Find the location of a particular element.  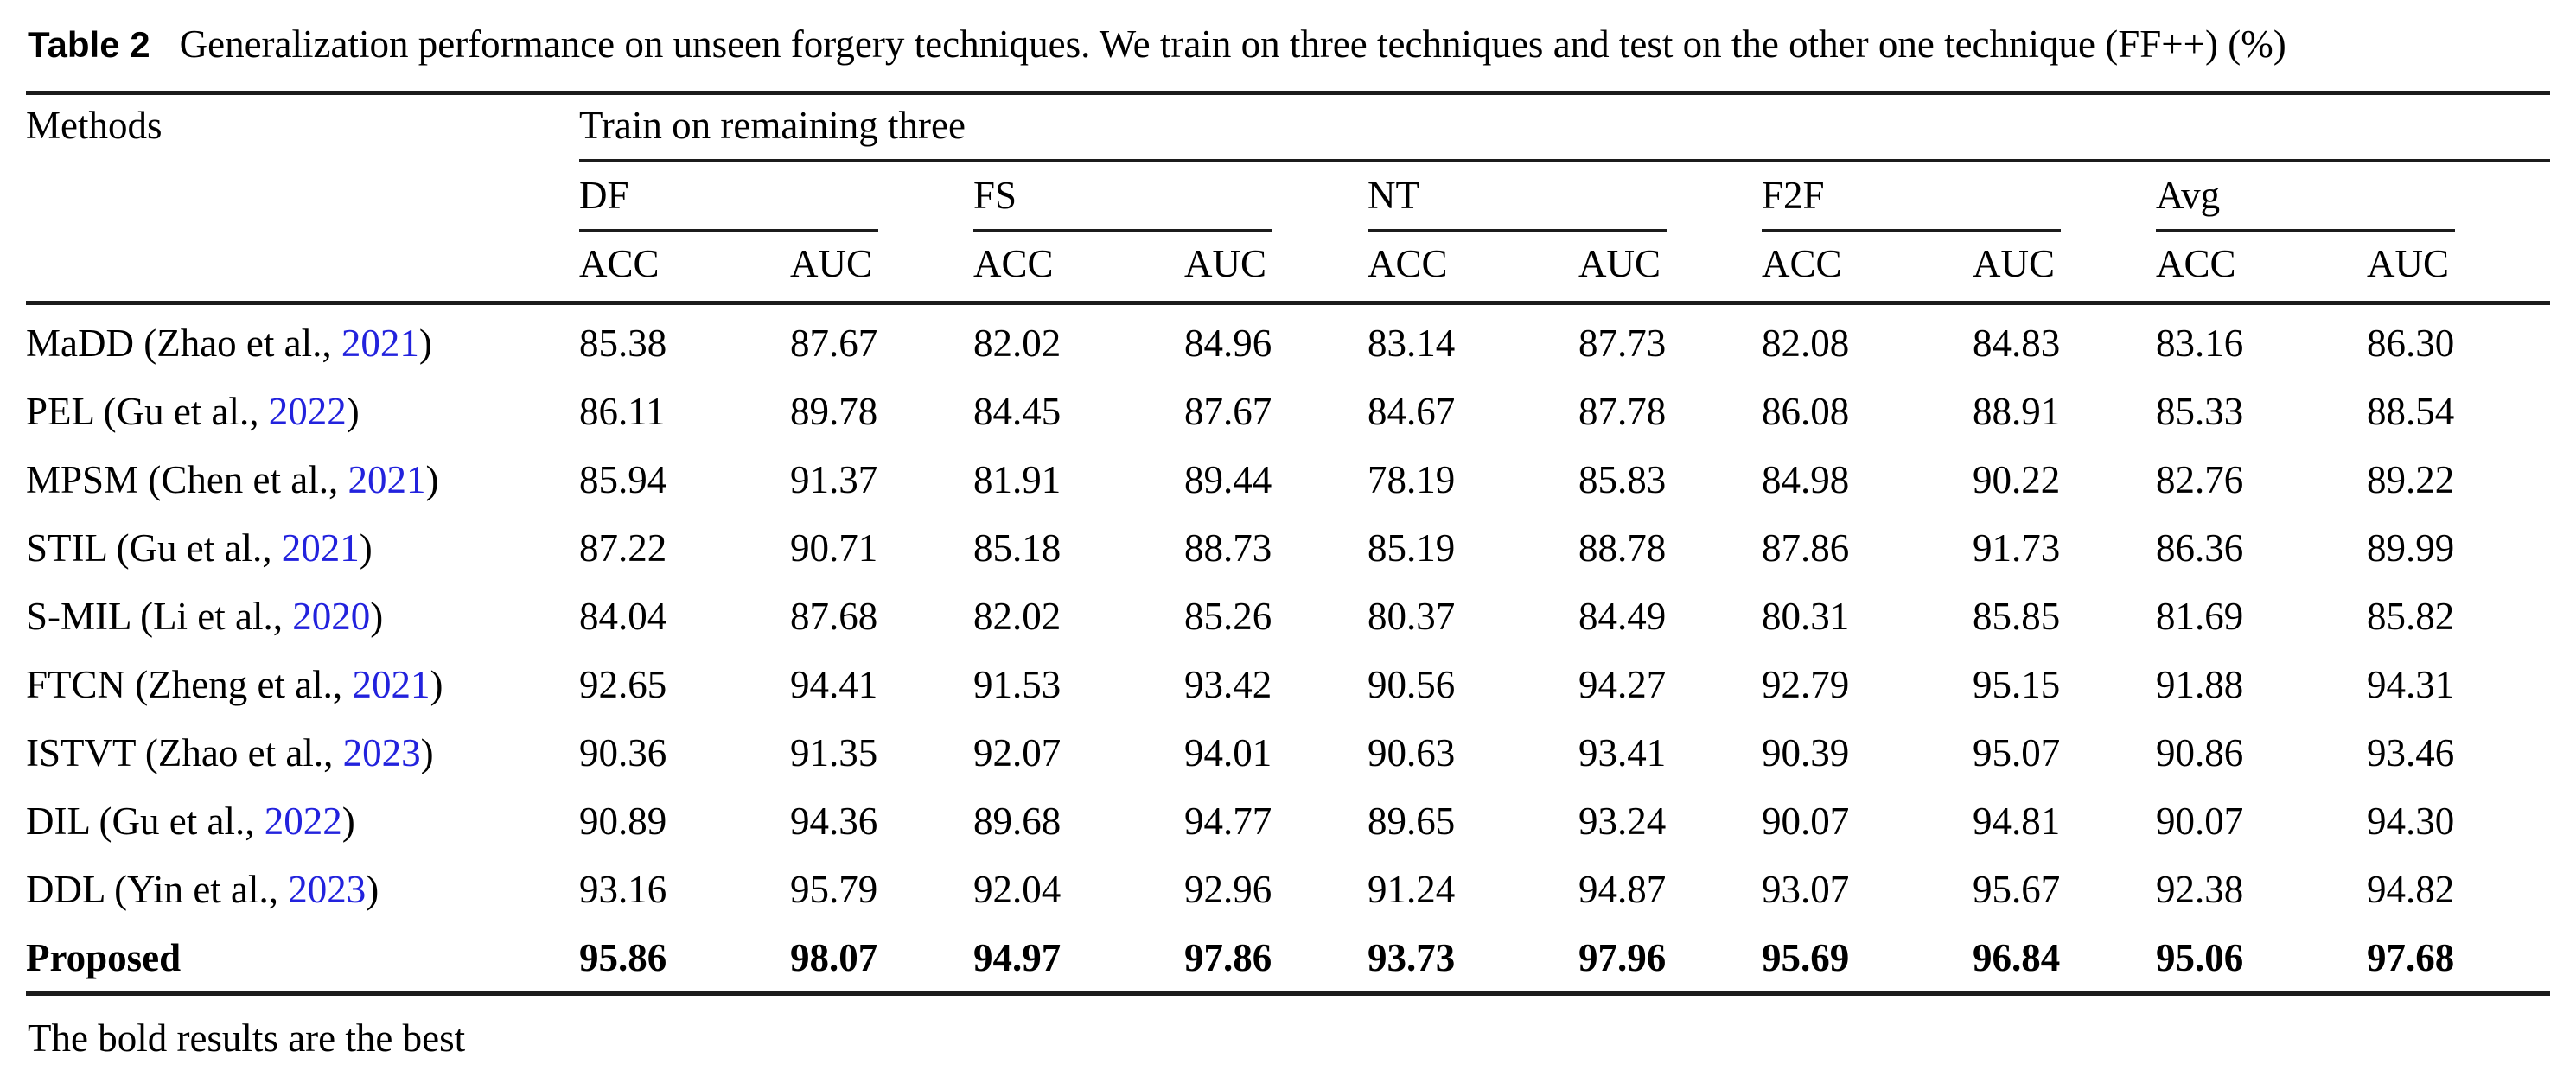

value-cell: 94.77 is located at coordinates (1228, 821).